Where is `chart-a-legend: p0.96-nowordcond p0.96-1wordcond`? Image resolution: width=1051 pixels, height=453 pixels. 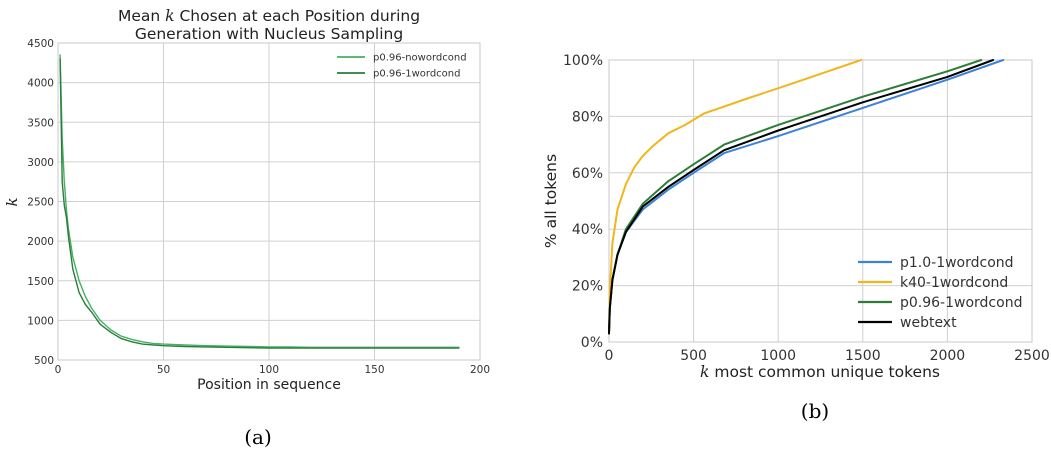
chart-a-legend: p0.96-nowordcond p0.96-1wordcond is located at coordinates (402, 66).